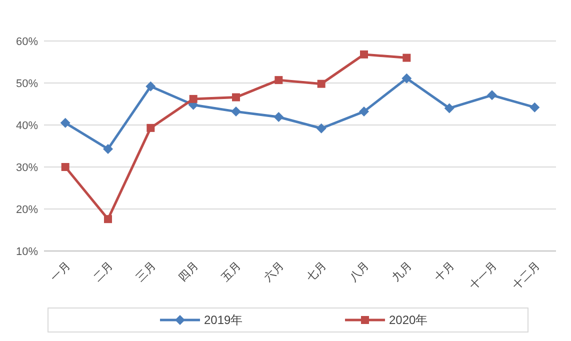 The height and width of the screenshot is (341, 571). What do you see at coordinates (526, 275) in the screenshot?
I see `x-tick-label: 十二月` at bounding box center [526, 275].